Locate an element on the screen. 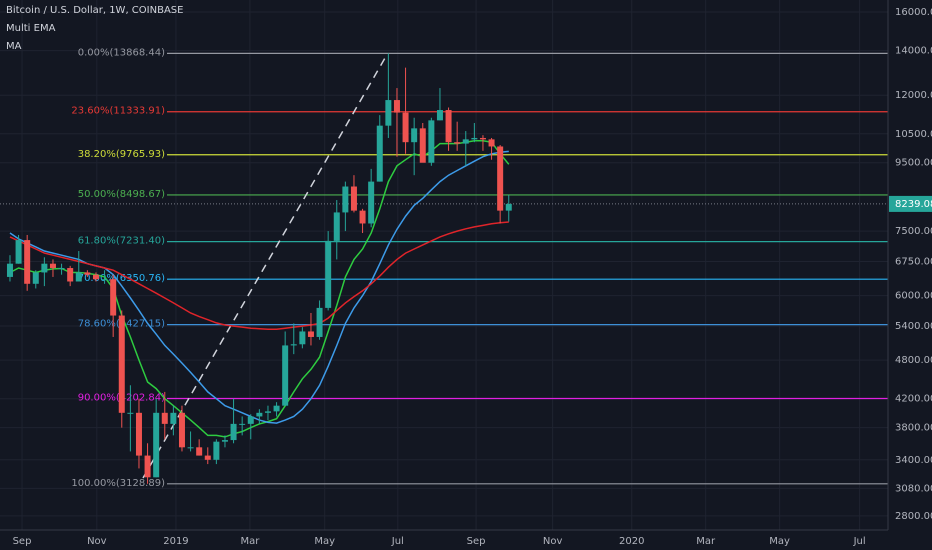  y-tick-label: 6000.00 is located at coordinates (913, 296).